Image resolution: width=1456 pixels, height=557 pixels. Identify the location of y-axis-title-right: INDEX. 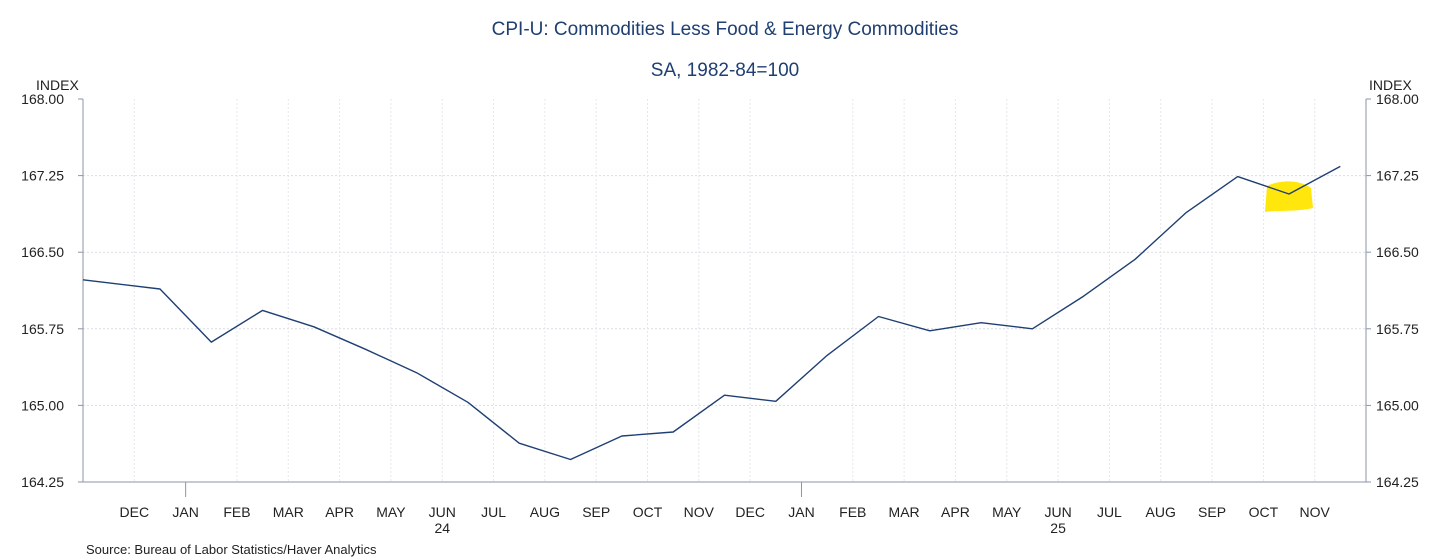
(1390, 85).